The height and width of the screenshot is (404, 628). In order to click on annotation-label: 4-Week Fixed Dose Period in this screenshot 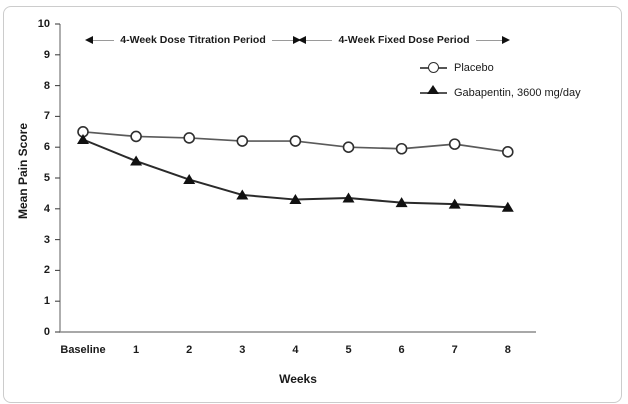, I will do `click(404, 40)`.